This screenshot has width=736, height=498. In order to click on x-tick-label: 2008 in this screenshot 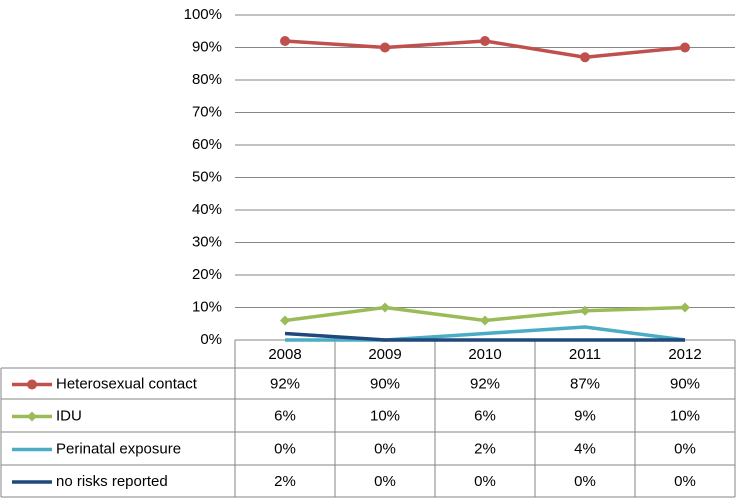, I will do `click(284, 354)`.